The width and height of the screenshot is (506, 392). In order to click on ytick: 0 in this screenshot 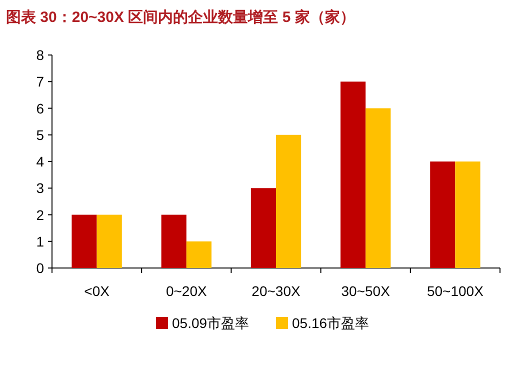, I will do `click(40, 268)`.